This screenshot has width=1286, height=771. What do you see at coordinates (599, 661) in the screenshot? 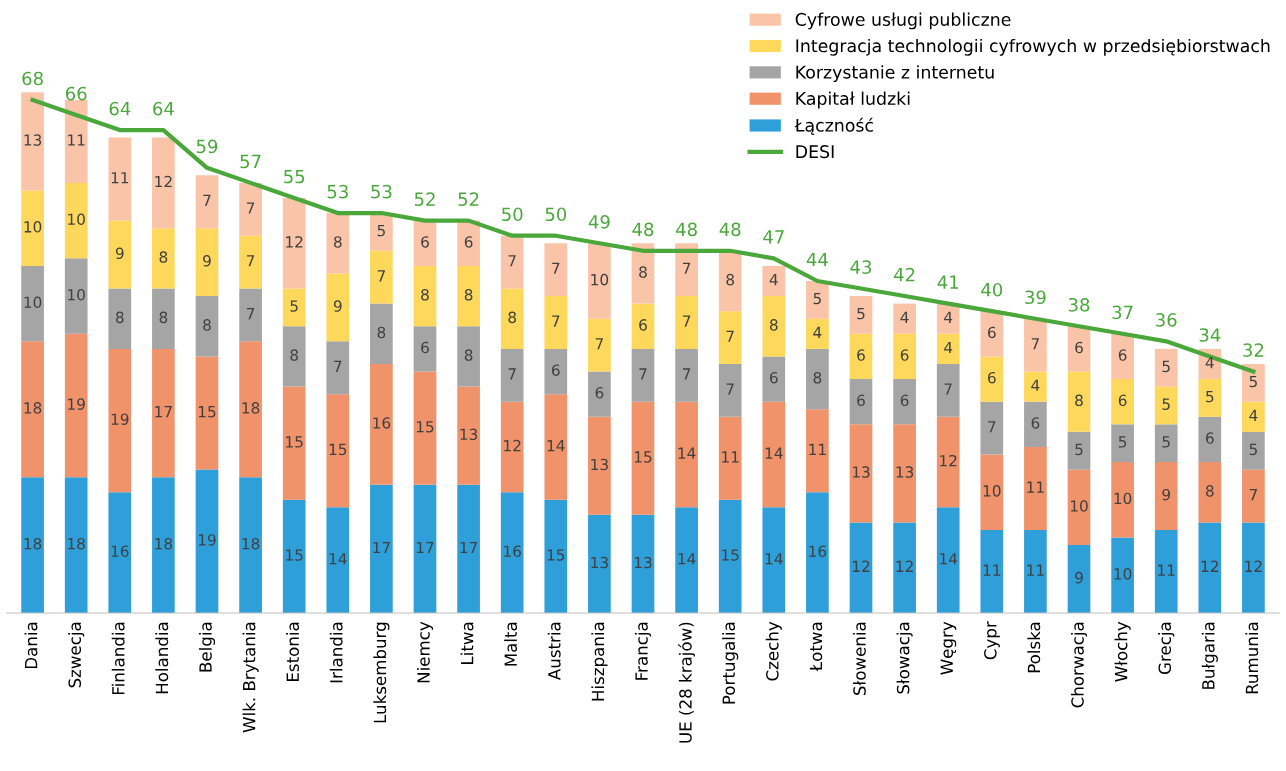
I see `x-tick-label: Hiszpania` at bounding box center [599, 661].